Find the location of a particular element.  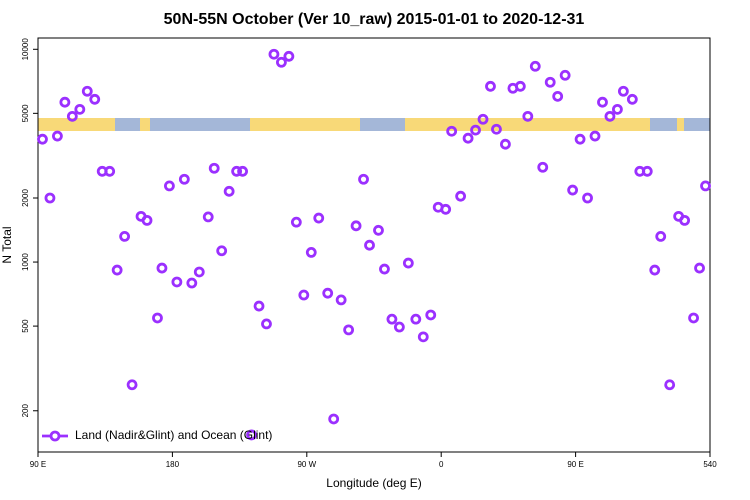

land-ocean-band is located at coordinates (374, 124).